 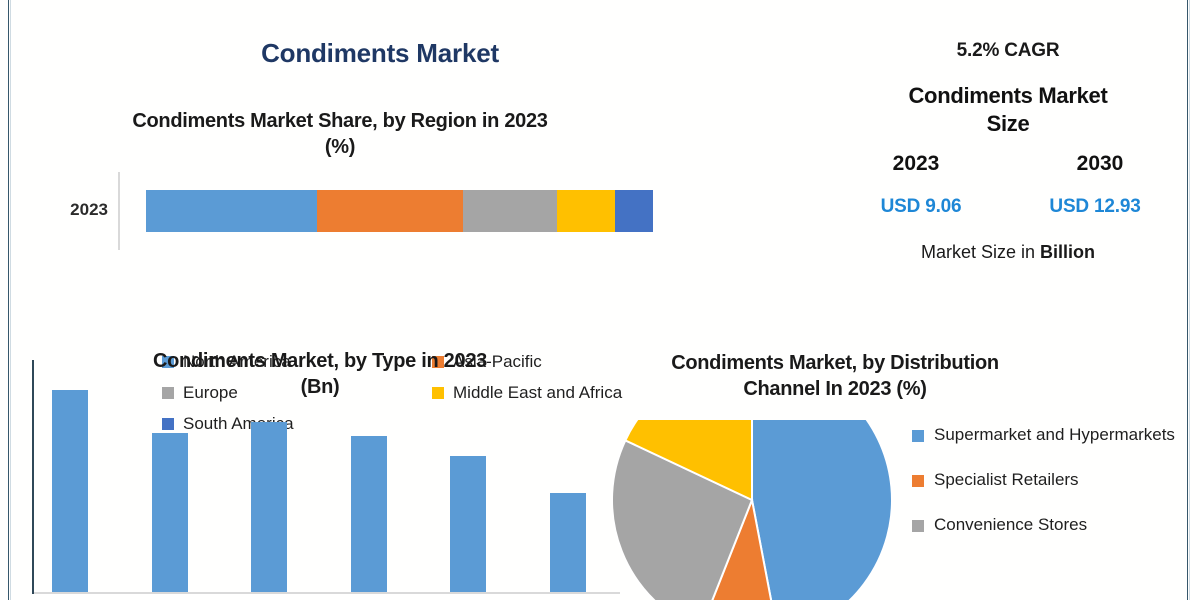 I want to click on pie-chart-title-line2: Channel In 2023 (%), so click(x=835, y=389).